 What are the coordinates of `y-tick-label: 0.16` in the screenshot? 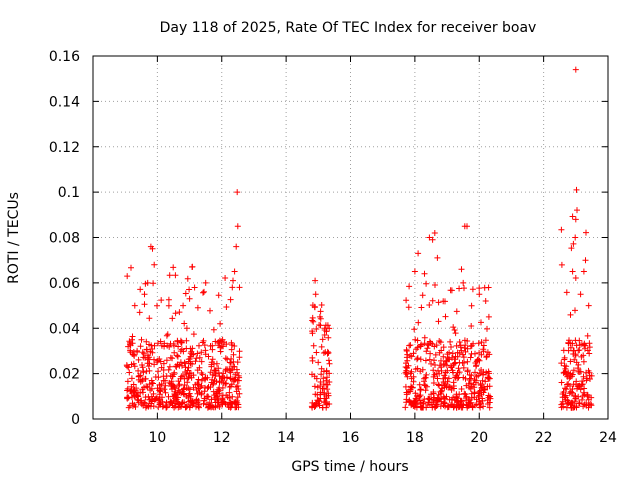 It's located at (64, 57).